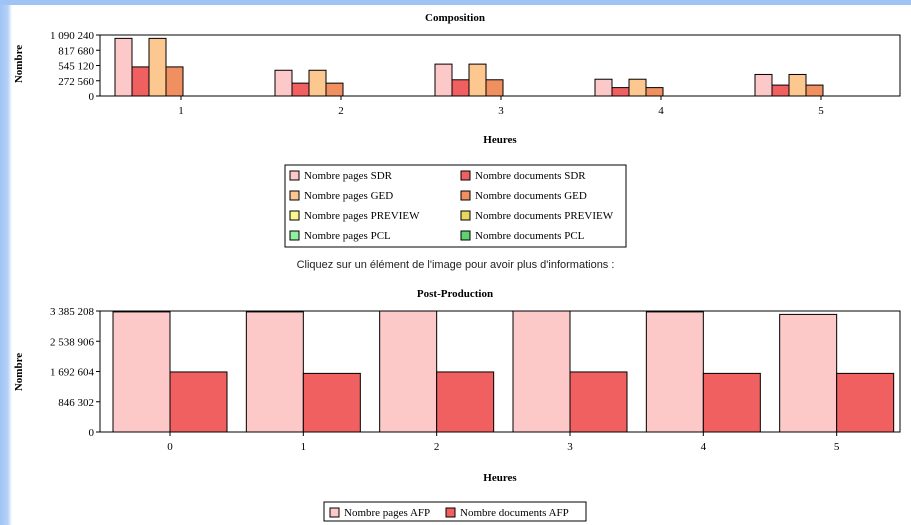 The image size is (911, 525). What do you see at coordinates (72, 373) in the screenshot?
I see `y-tick-label: 1 692 604` at bounding box center [72, 373].